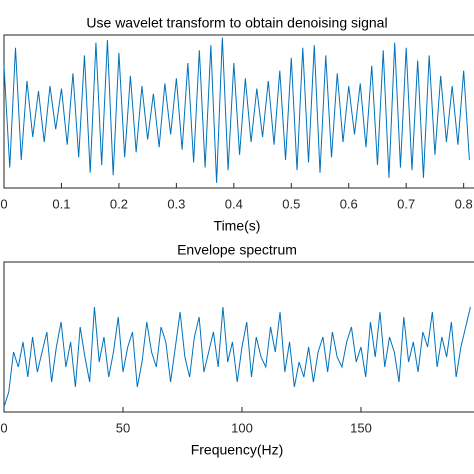  What do you see at coordinates (242, 427) in the screenshot?
I see `x-tick-label: 100` at bounding box center [242, 427].